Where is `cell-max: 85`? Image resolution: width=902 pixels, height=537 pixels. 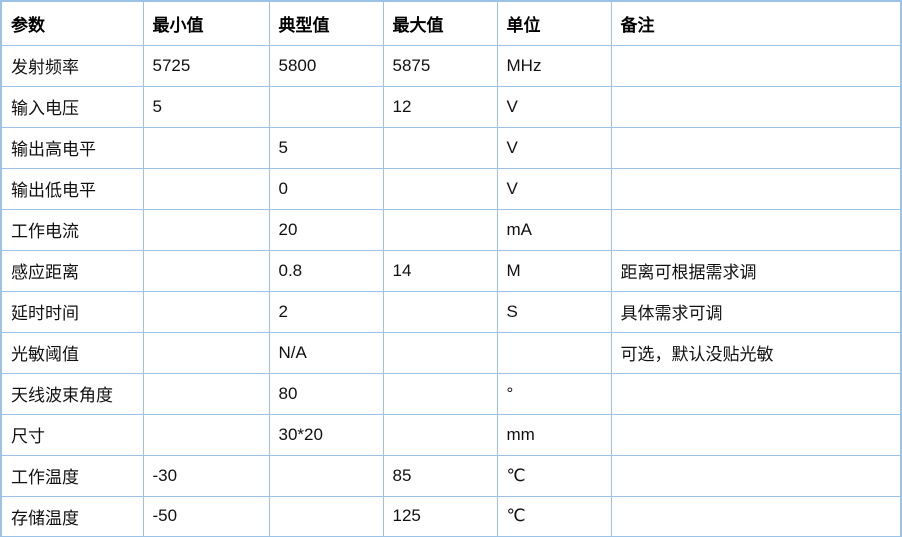 cell-max: 85 is located at coordinates (440, 475).